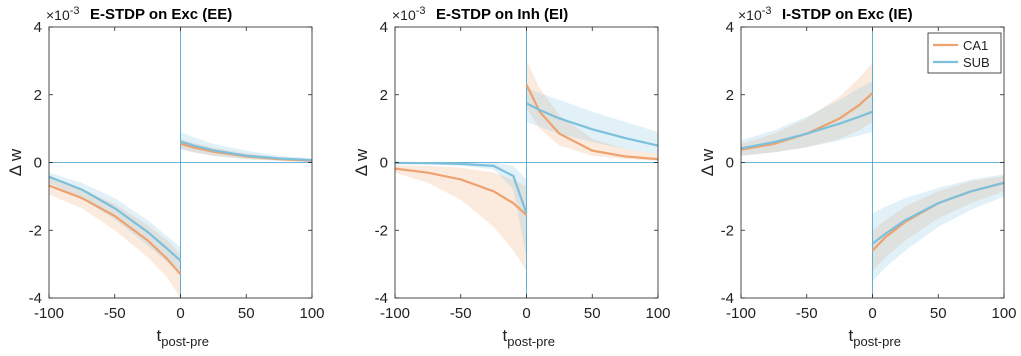 This screenshot has height=356, width=1021. Describe the element at coordinates (976, 62) in the screenshot. I see `legend-label-sub: SUB` at that location.